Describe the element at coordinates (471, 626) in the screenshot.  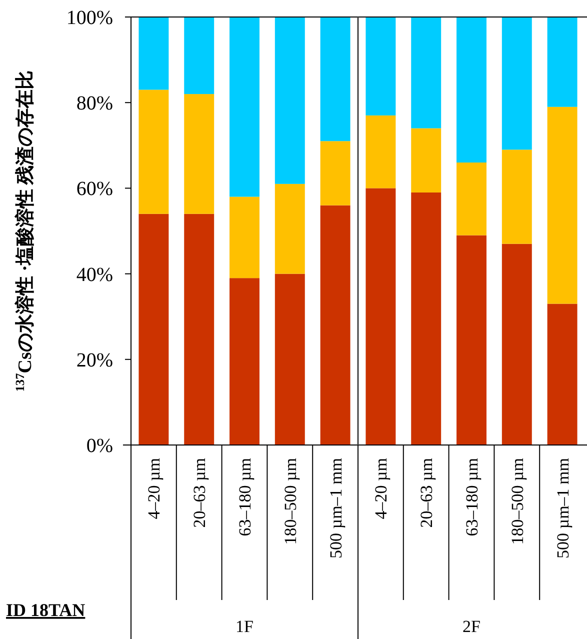
I see `text: 2F` at that location.